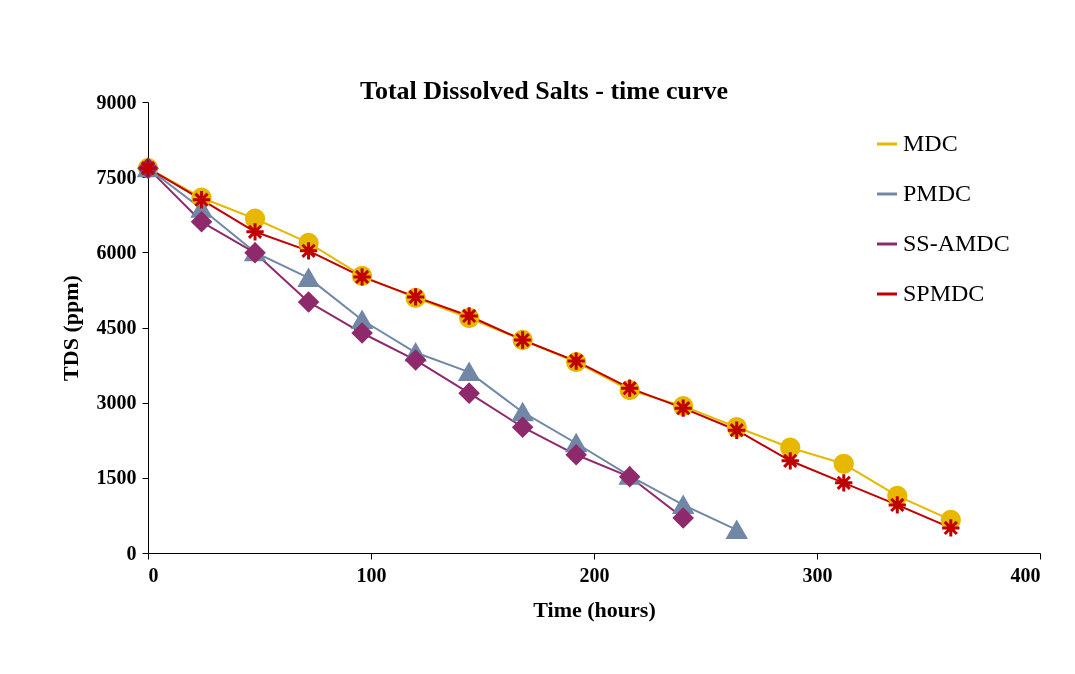  Describe the element at coordinates (1025, 574) in the screenshot. I see `x-tick-label: 400` at that location.